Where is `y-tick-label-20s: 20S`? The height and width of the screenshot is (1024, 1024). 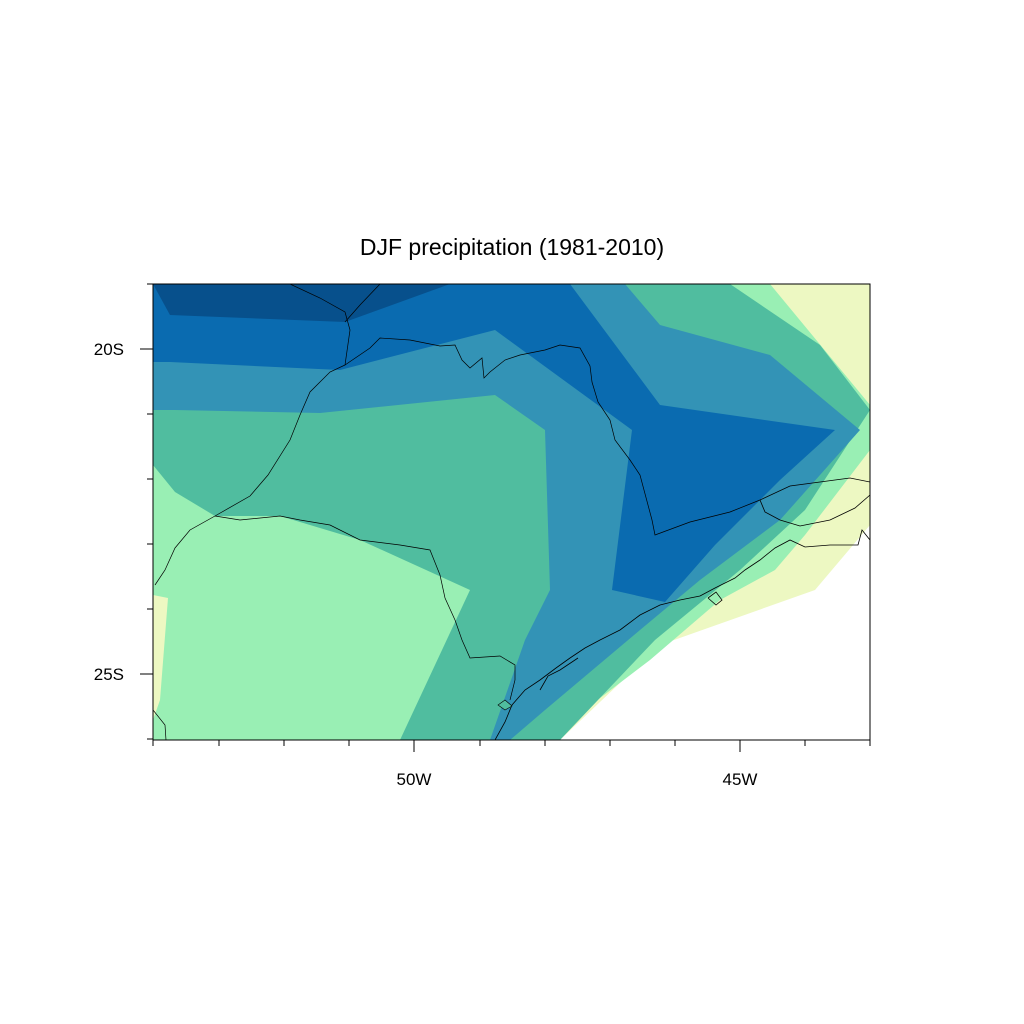
y-tick-label-20s: 20S is located at coordinates (109, 349).